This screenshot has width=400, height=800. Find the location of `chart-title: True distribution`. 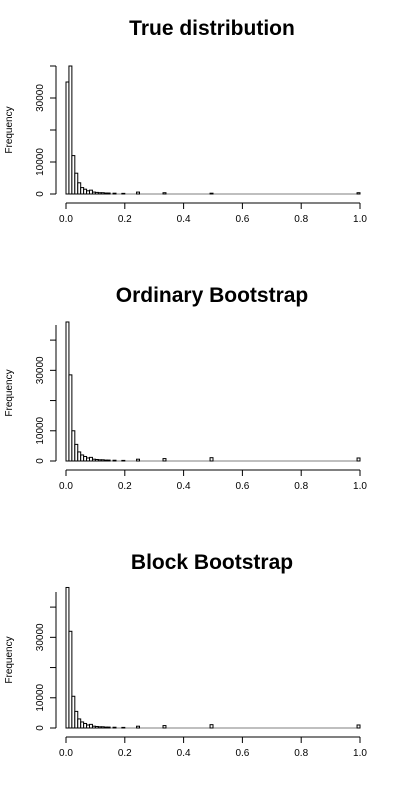

chart-title: True distribution is located at coordinates (212, 28).